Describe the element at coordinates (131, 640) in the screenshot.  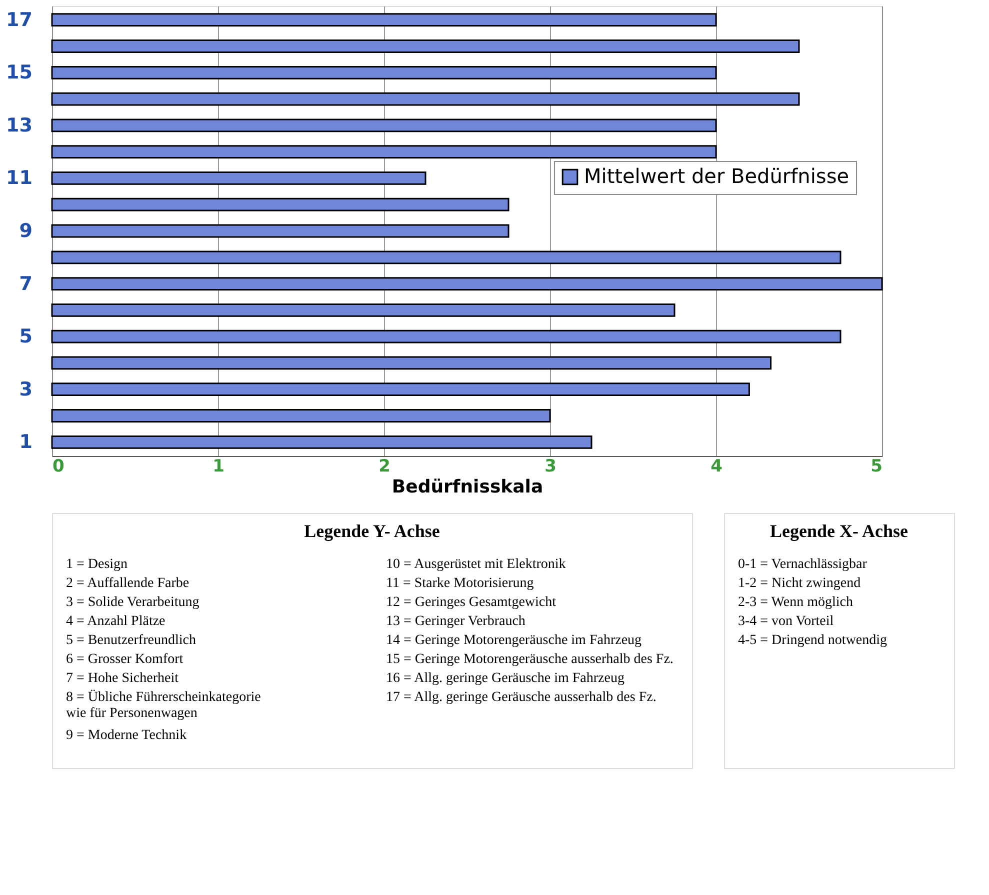
I see `text: 5 = Benutzerfreundlich` at that location.